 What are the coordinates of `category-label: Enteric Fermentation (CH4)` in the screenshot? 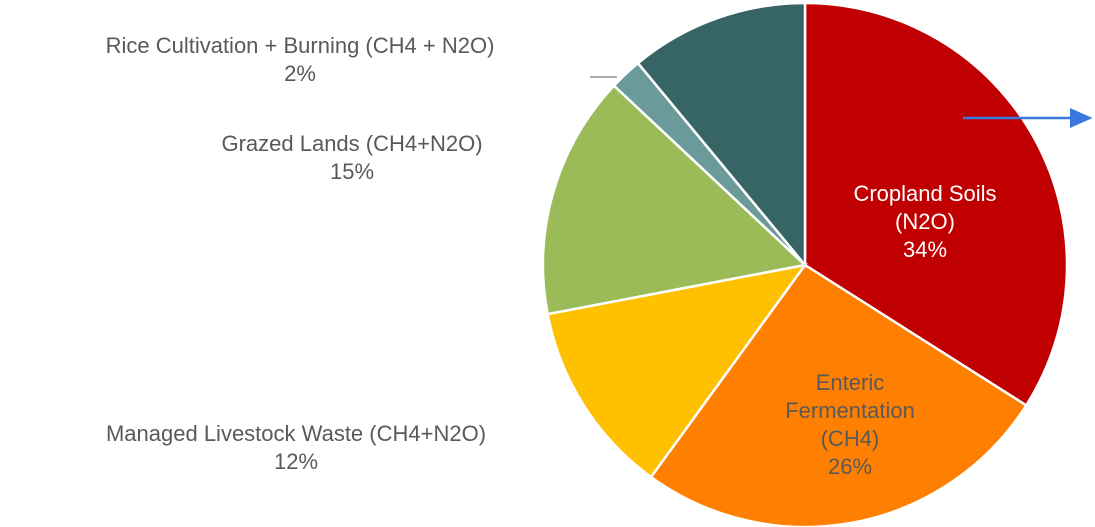 It's located at (850, 410).